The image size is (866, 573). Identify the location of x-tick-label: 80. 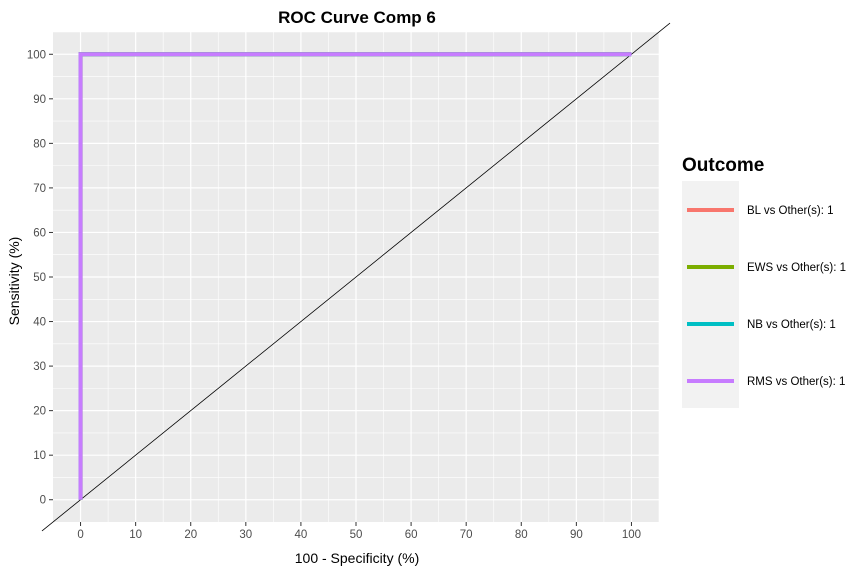
(521, 535).